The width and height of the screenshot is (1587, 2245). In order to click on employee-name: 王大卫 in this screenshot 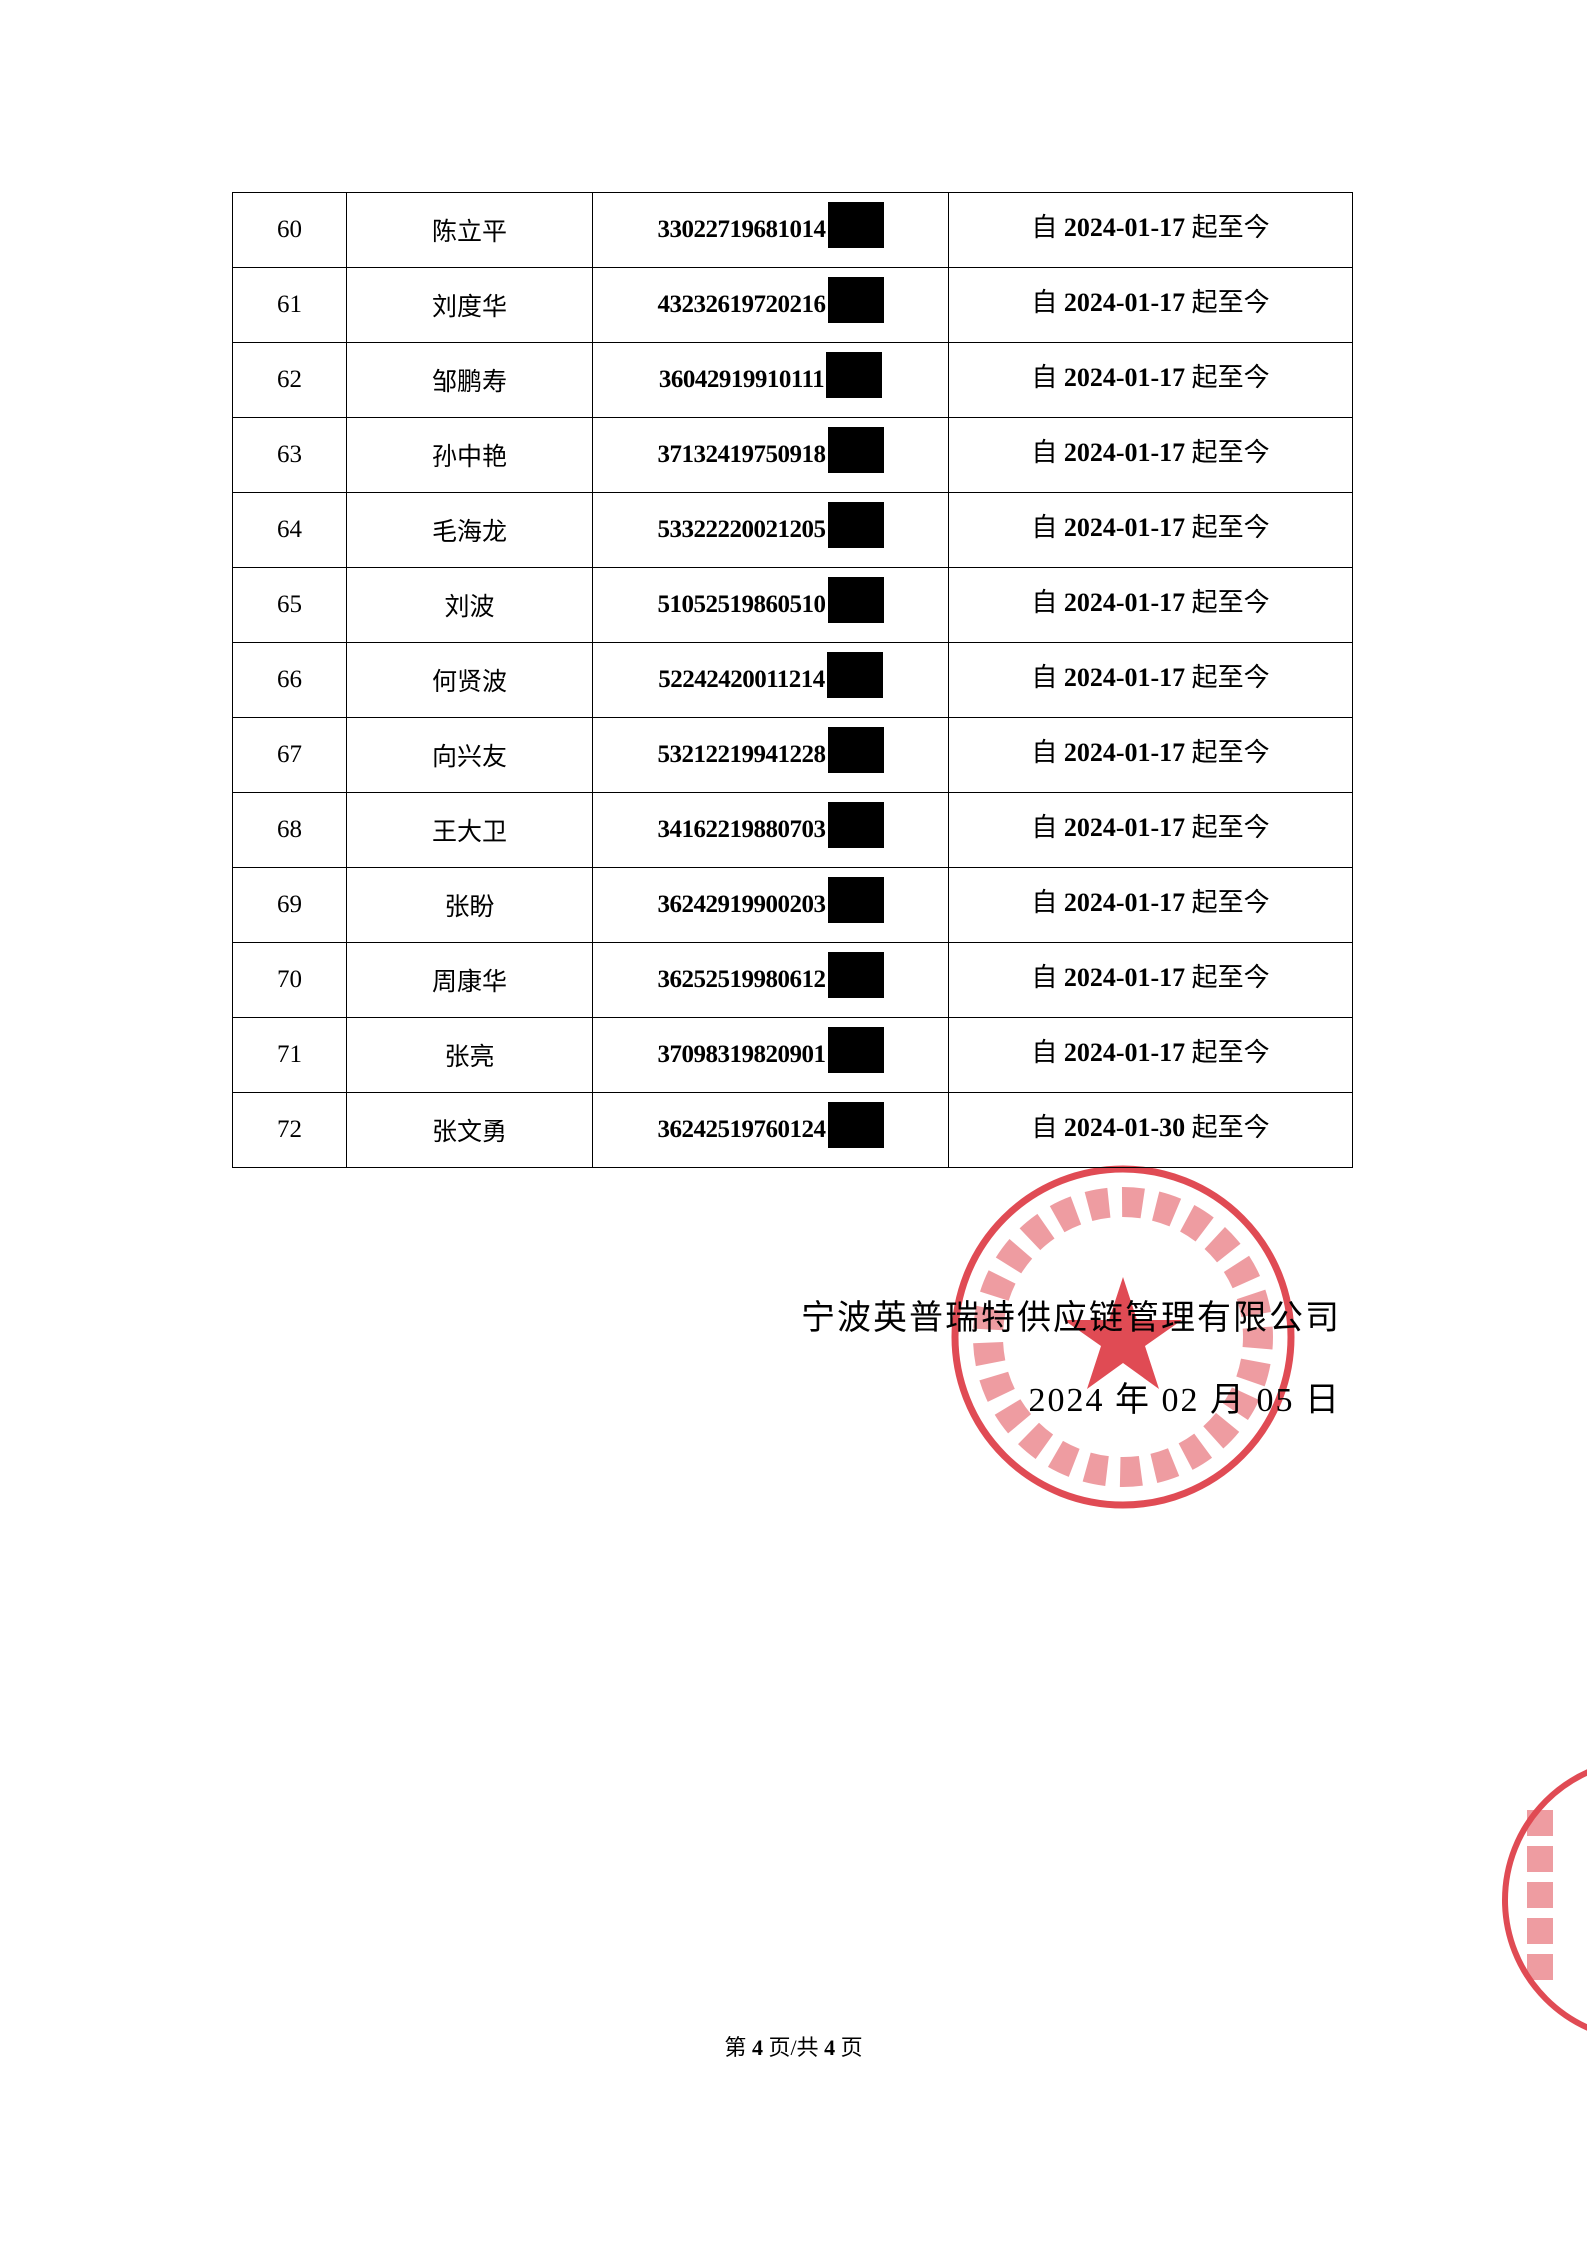, I will do `click(469, 830)`.